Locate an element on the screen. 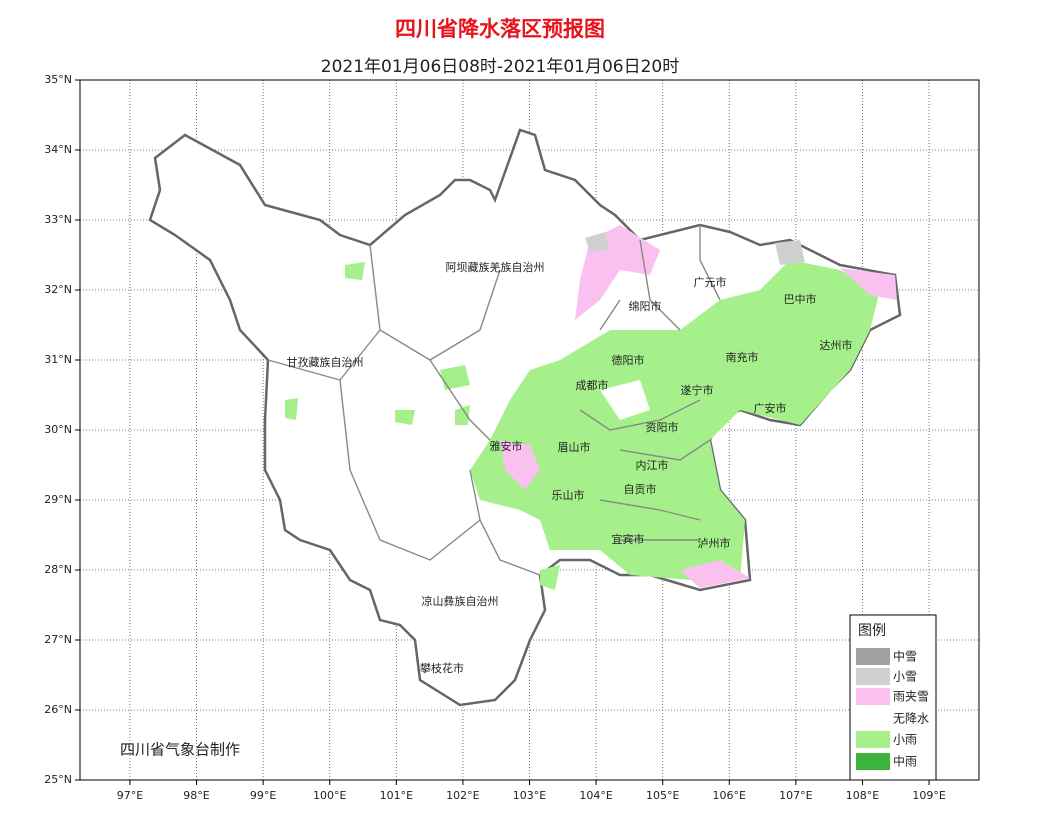  x-tick-label: 100°E is located at coordinates (329, 795).